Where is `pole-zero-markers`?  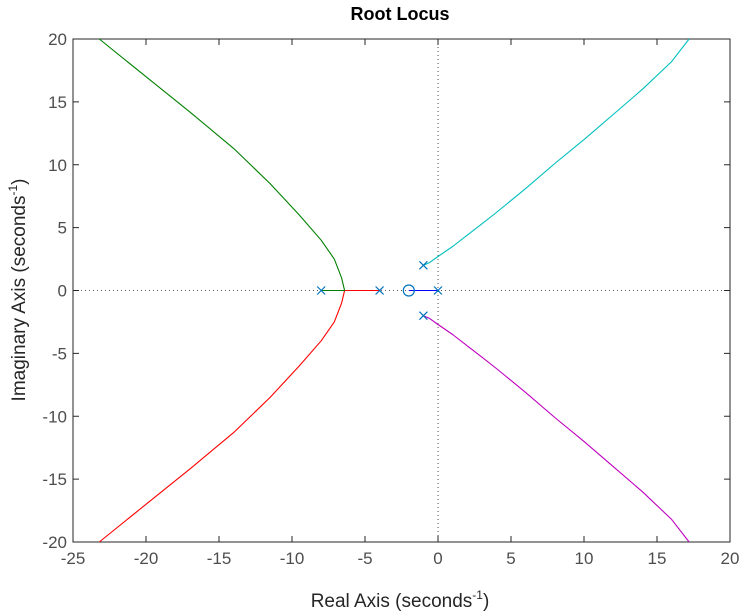 pole-zero-markers is located at coordinates (379, 290).